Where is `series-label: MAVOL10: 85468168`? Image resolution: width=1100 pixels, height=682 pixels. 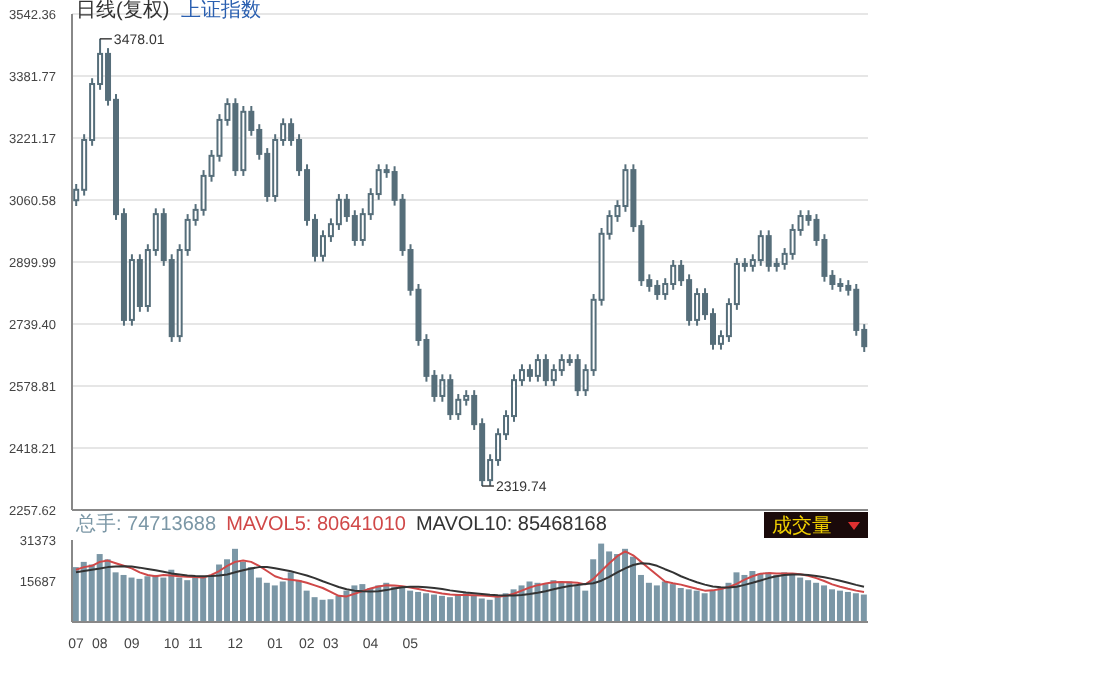 series-label: MAVOL10: 85468168 is located at coordinates (511, 525).